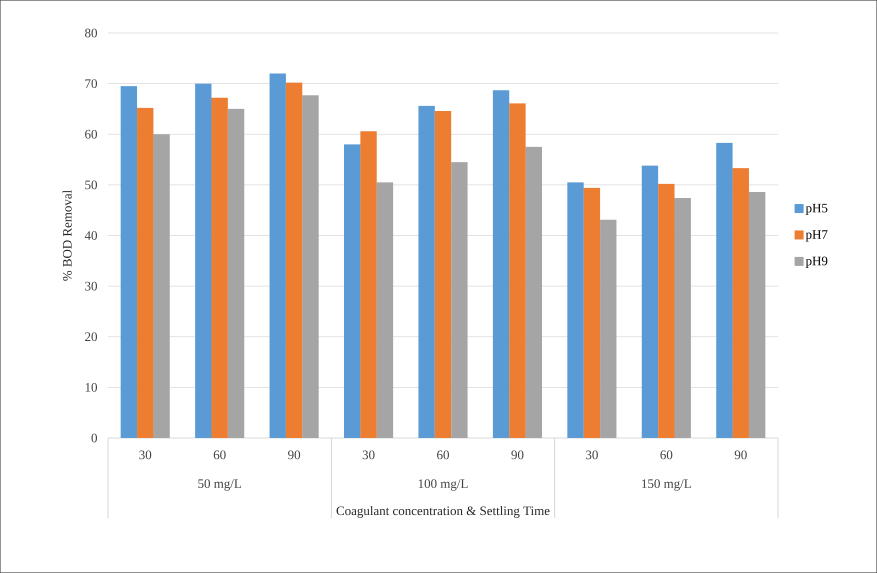  What do you see at coordinates (91, 134) in the screenshot?
I see `y-tick-label: 60` at bounding box center [91, 134].